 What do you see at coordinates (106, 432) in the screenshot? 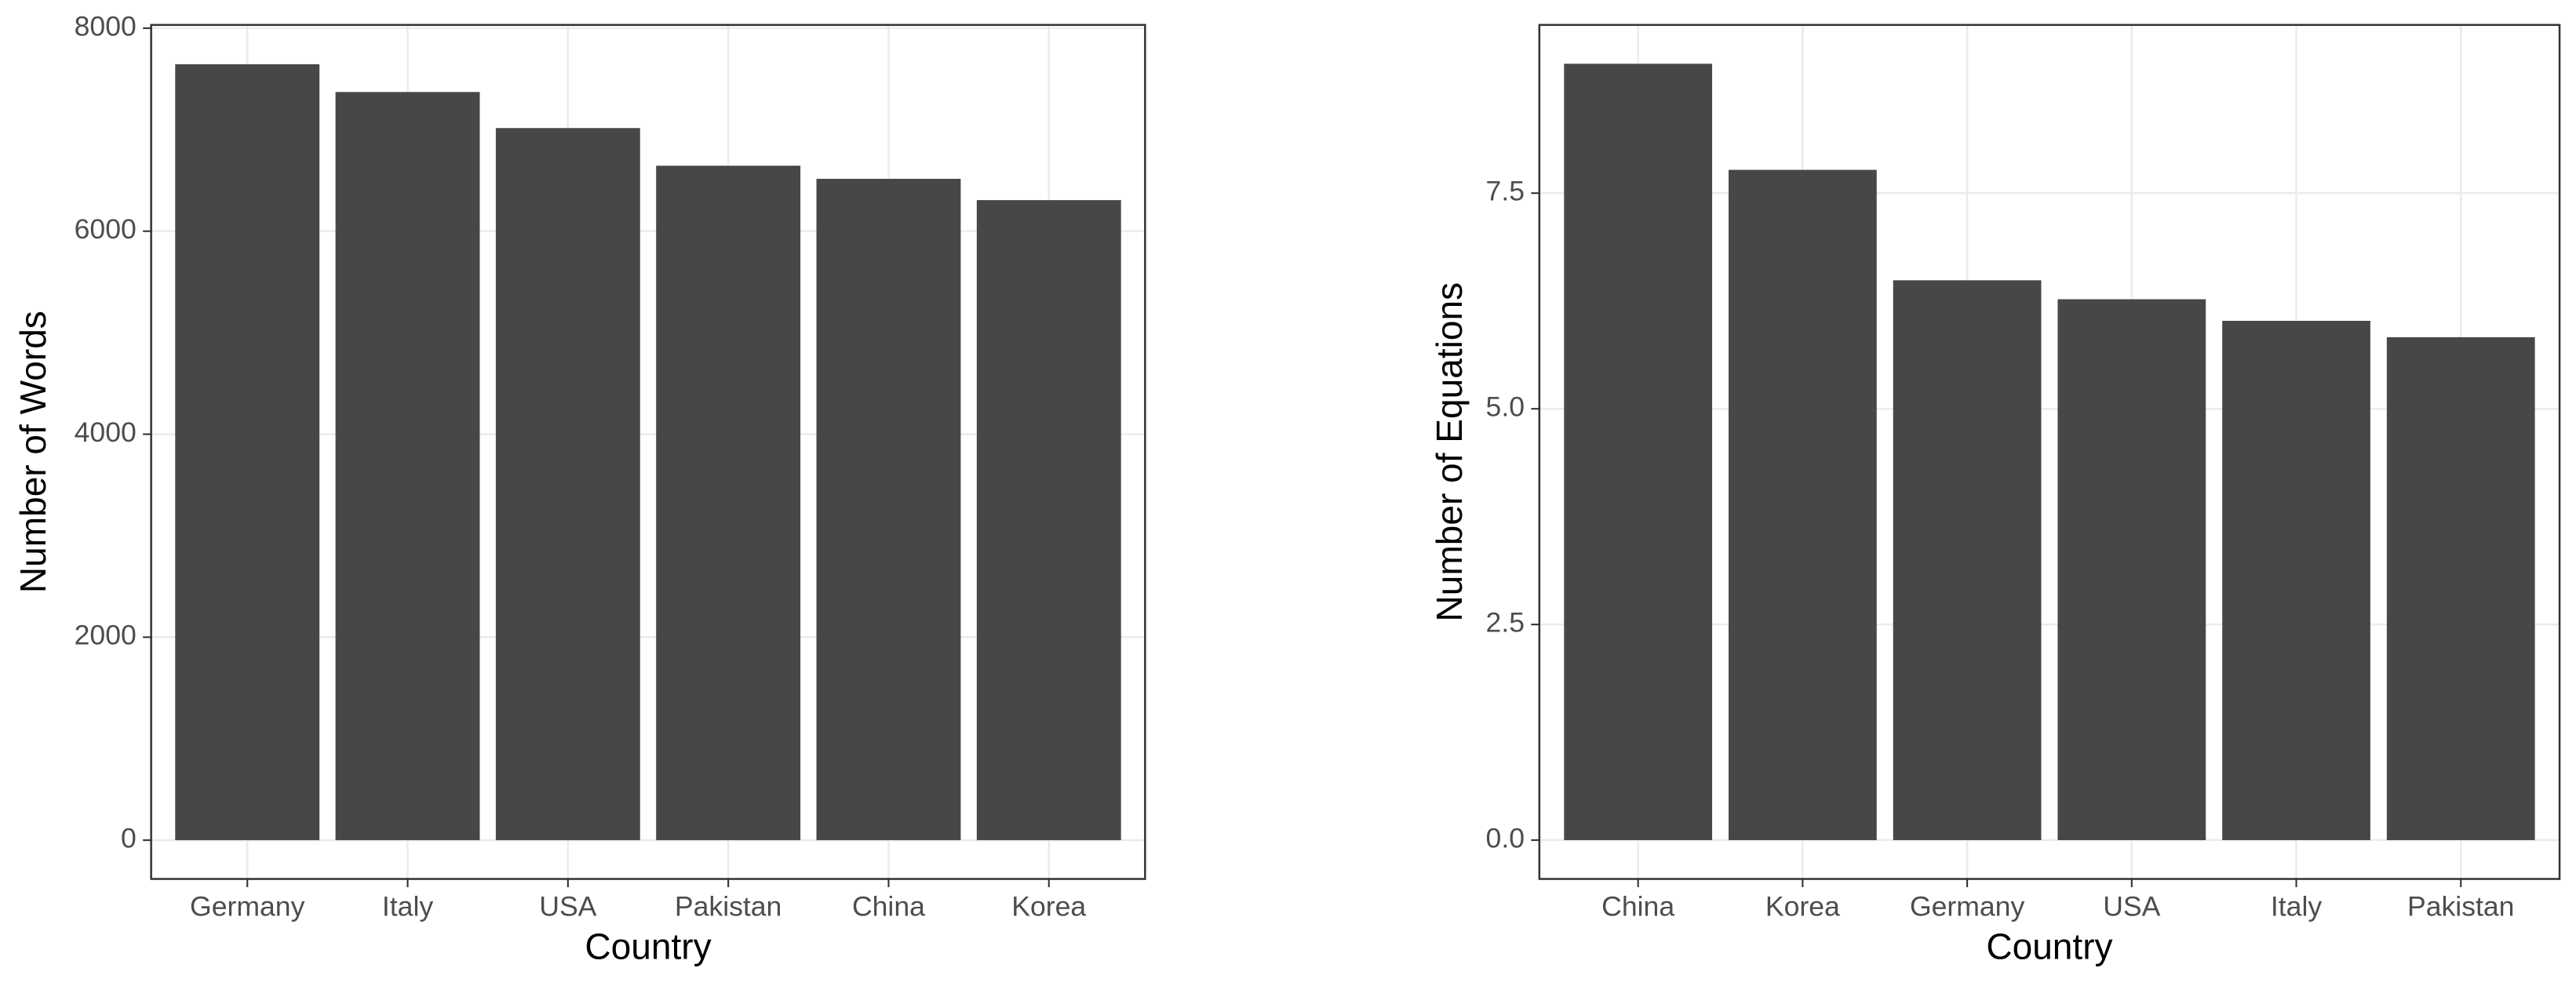
I see `y-tick-label: 4000` at bounding box center [106, 432].